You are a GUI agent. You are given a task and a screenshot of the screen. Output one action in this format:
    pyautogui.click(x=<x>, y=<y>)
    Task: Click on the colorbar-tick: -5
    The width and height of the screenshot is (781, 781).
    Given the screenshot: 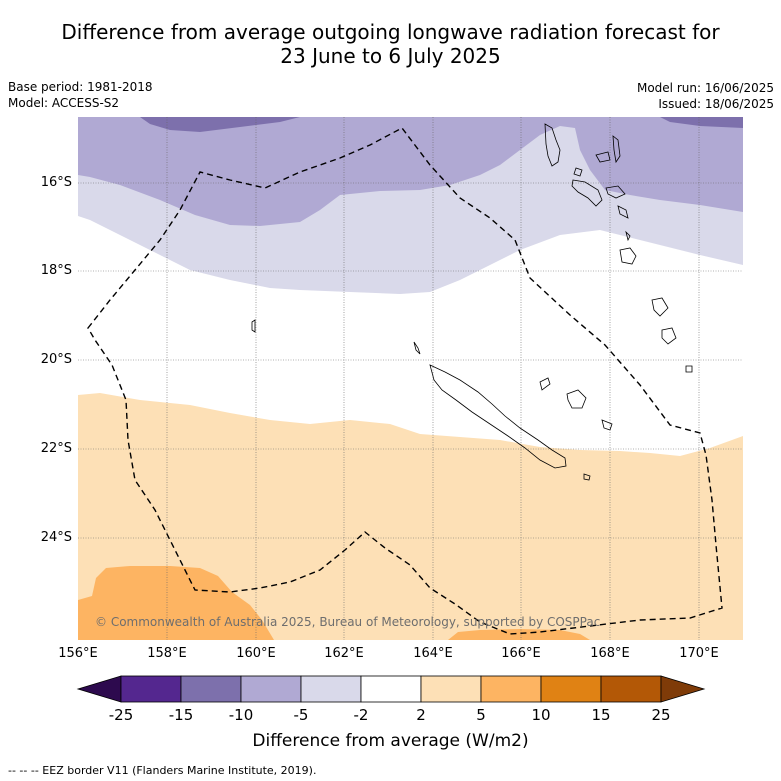 What is the action you would take?
    pyautogui.click(x=301, y=715)
    